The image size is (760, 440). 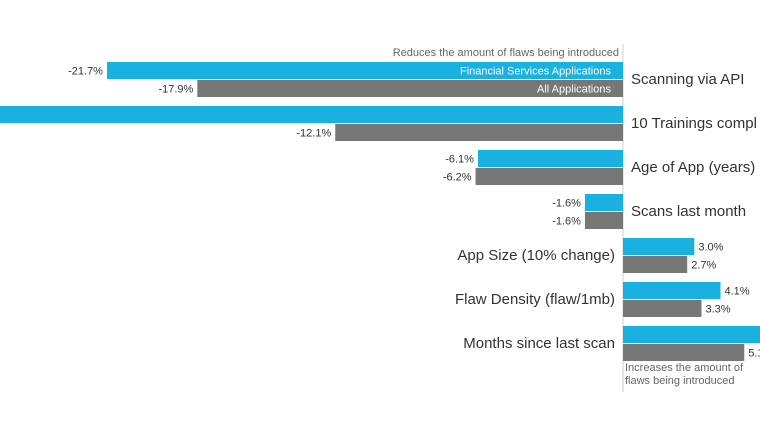 What do you see at coordinates (688, 211) in the screenshot?
I see `category-label: Scans last month` at bounding box center [688, 211].